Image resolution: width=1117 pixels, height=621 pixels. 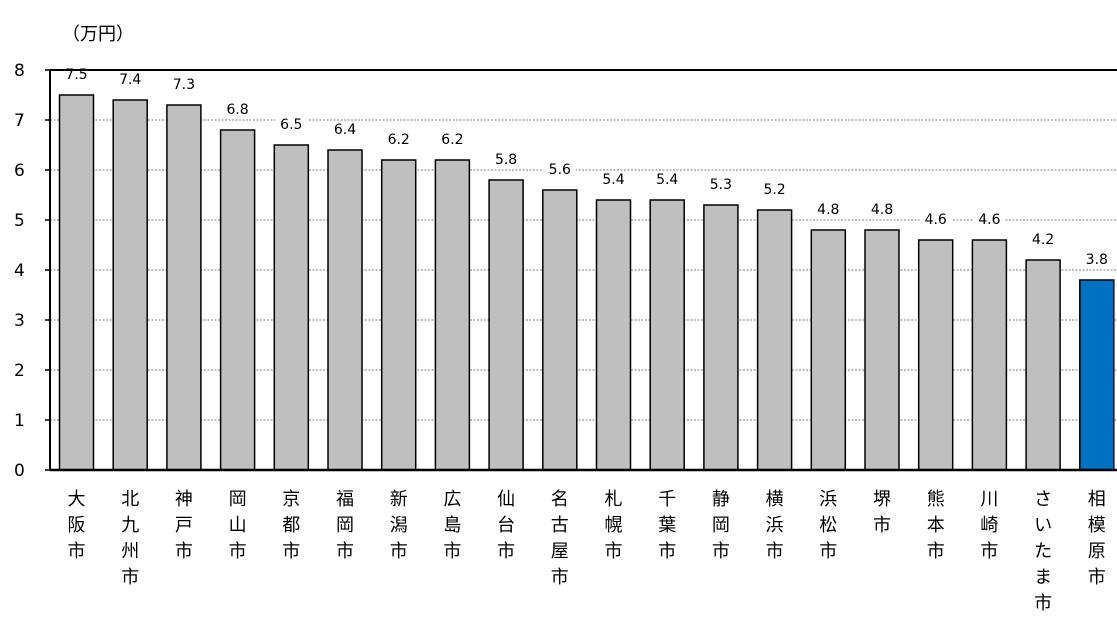 I want to click on data-label: 6.8, so click(x=237, y=110).